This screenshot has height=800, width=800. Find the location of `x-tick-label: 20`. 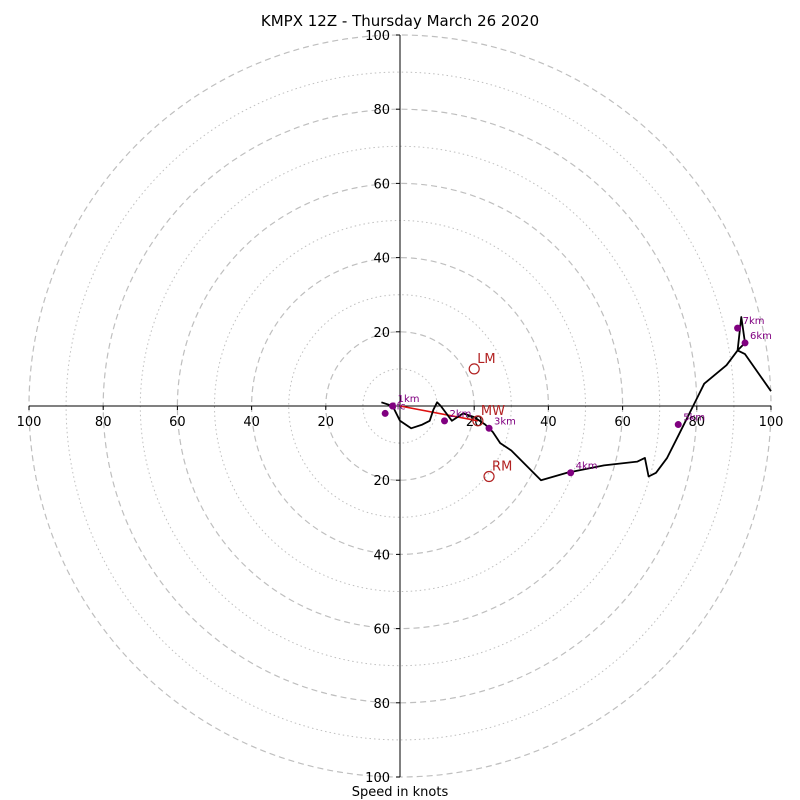

x-tick-label: 20 is located at coordinates (326, 422).